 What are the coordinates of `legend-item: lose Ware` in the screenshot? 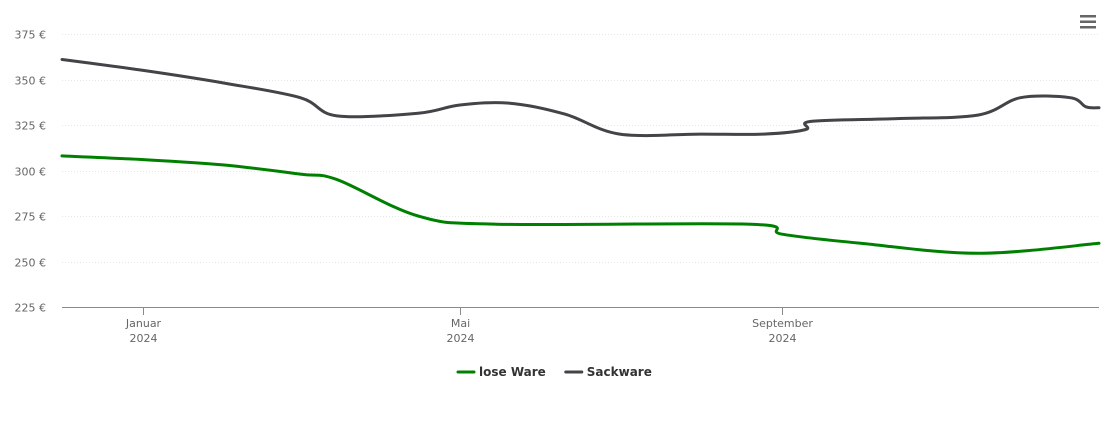 It's located at (501, 372).